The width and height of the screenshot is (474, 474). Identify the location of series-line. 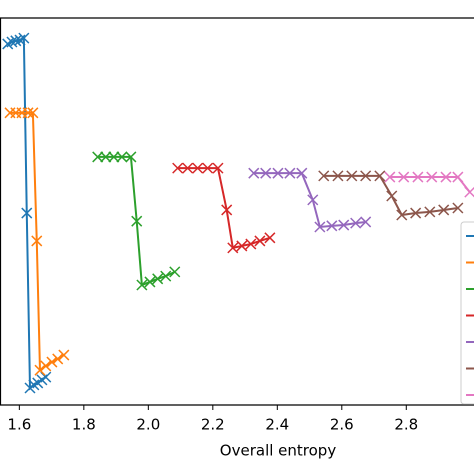
(309, 200).